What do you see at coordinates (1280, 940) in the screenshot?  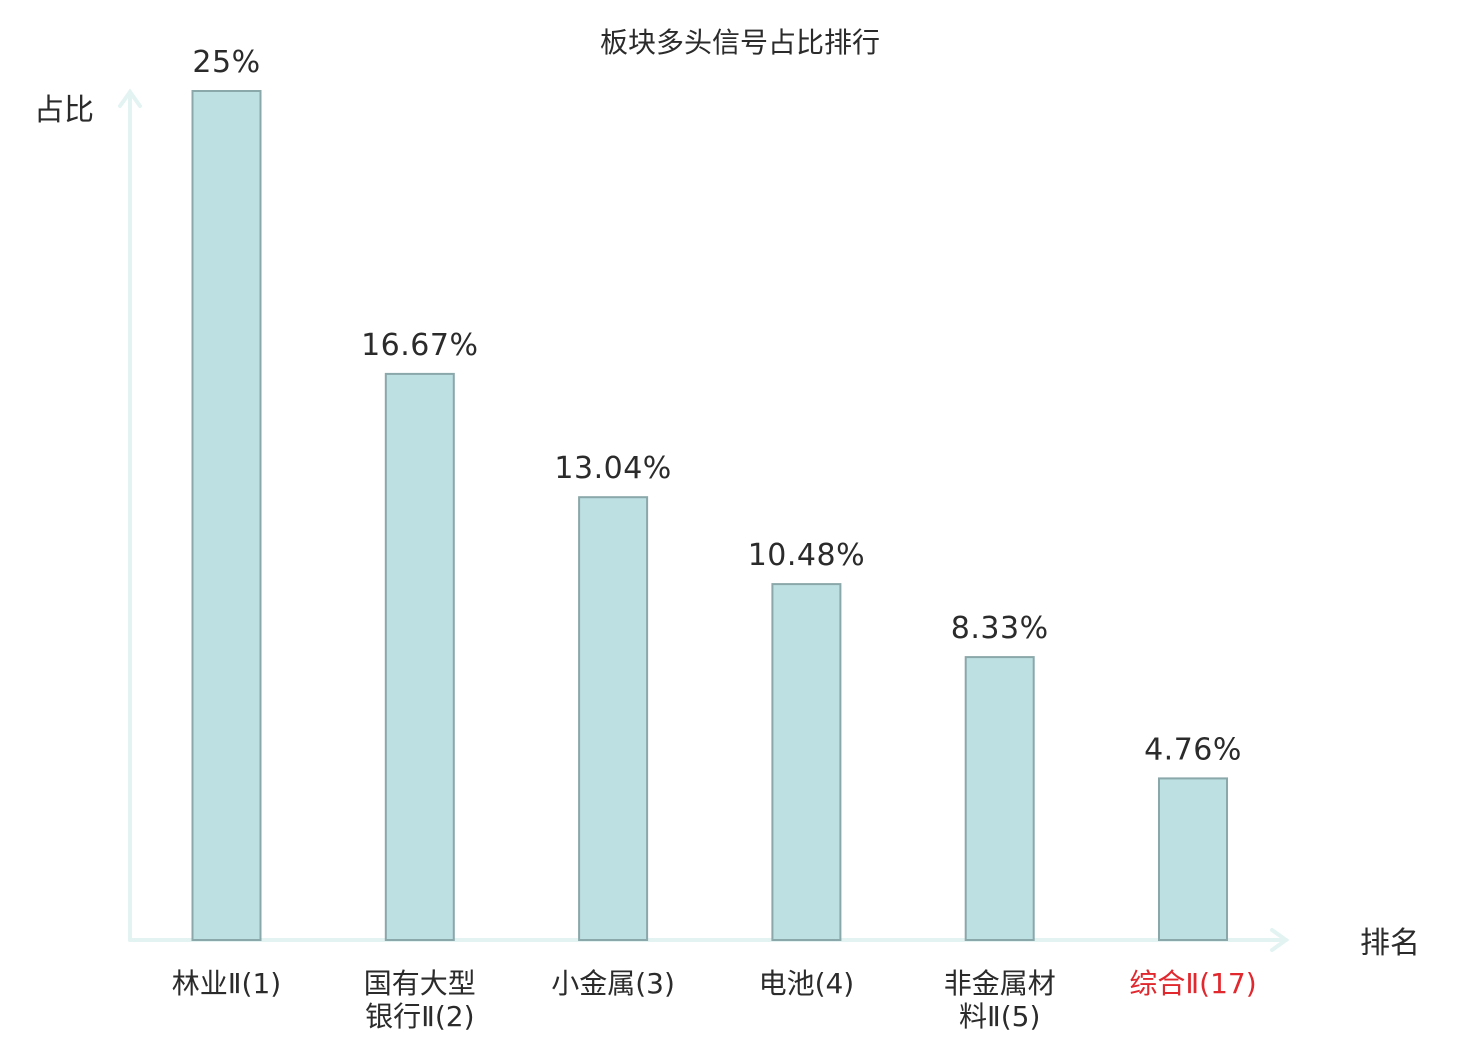 I see `x-axis-arrow-icon` at bounding box center [1280, 940].